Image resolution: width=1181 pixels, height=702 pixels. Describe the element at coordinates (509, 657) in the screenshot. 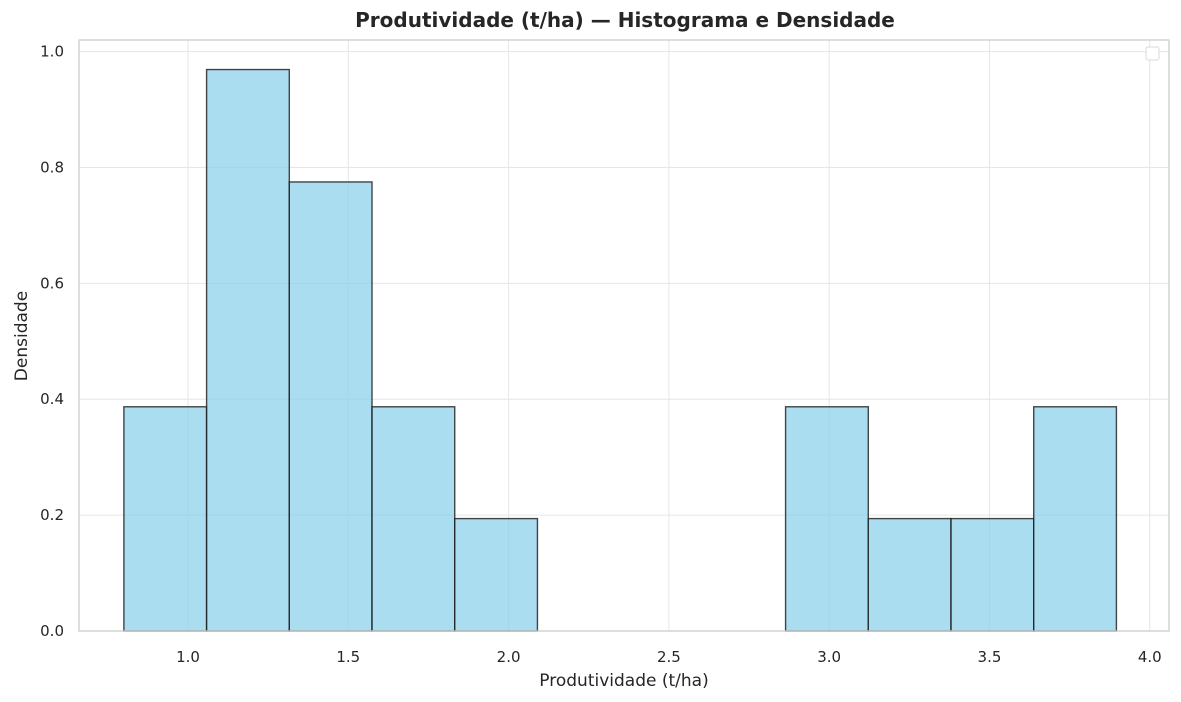

I see `x-tick-label: 2.0` at that location.